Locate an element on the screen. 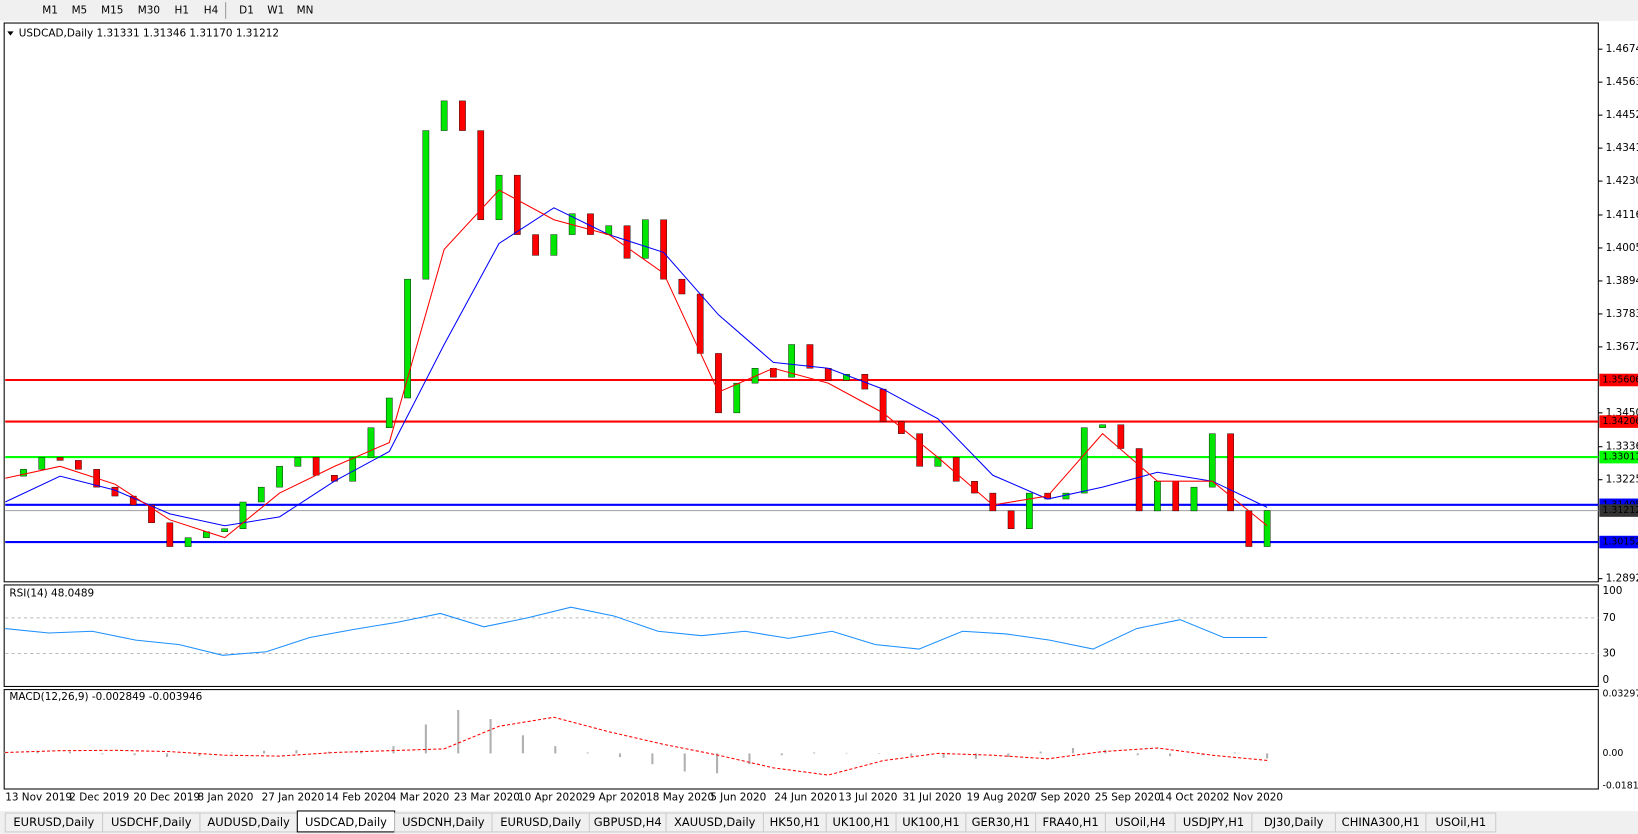 This screenshot has width=1638, height=834. tab-label: USOil,H1 is located at coordinates (1460, 822).